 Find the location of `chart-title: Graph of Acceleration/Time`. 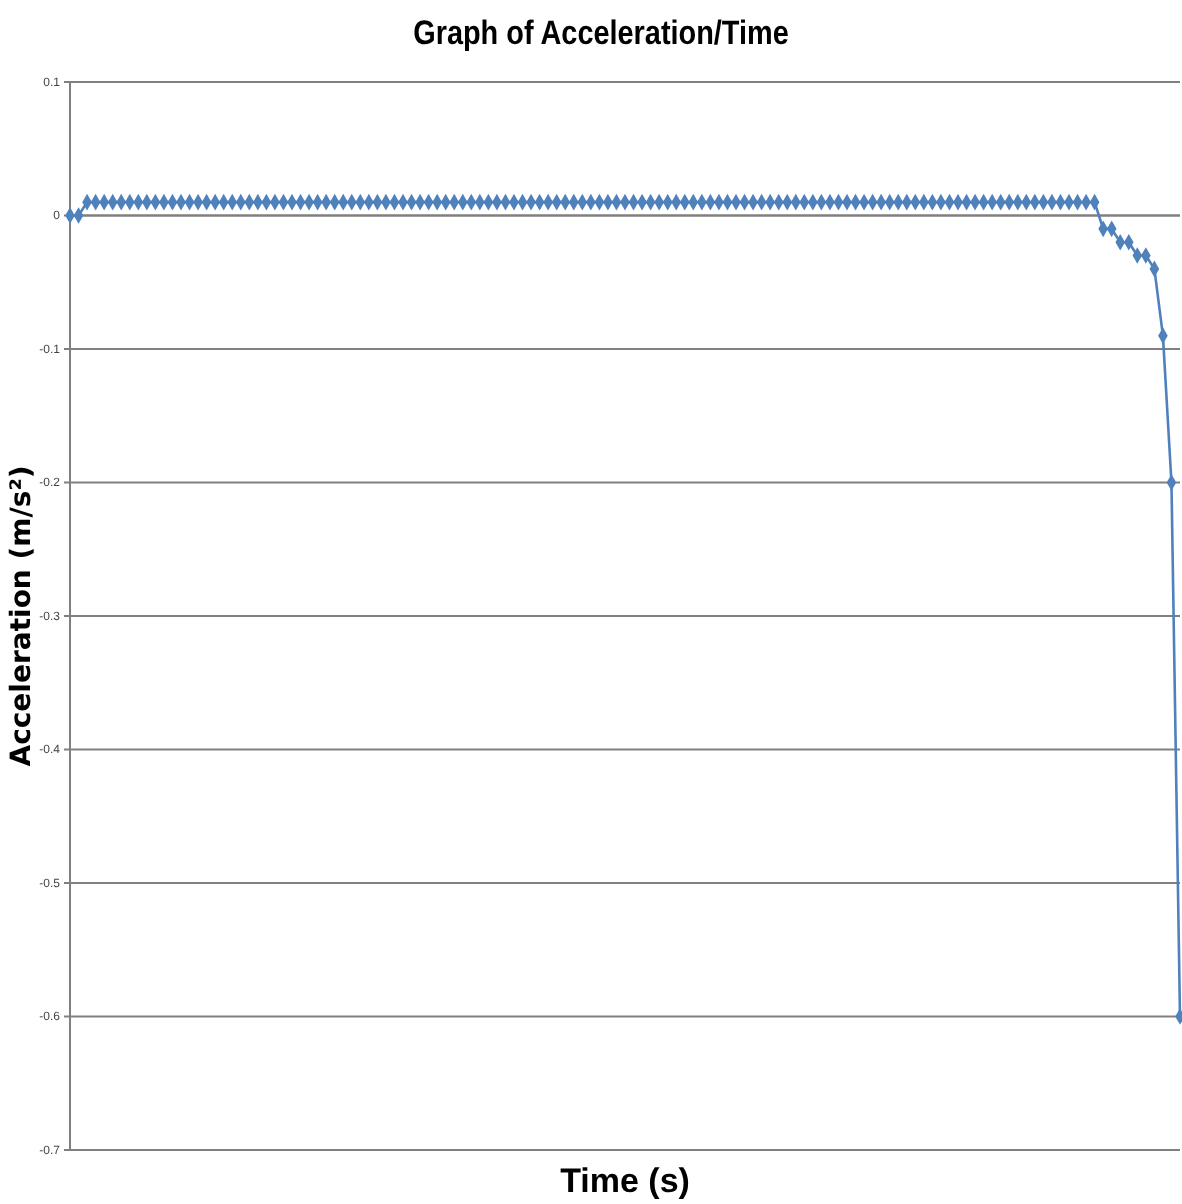

chart-title: Graph of Acceleration/Time is located at coordinates (601, 34).